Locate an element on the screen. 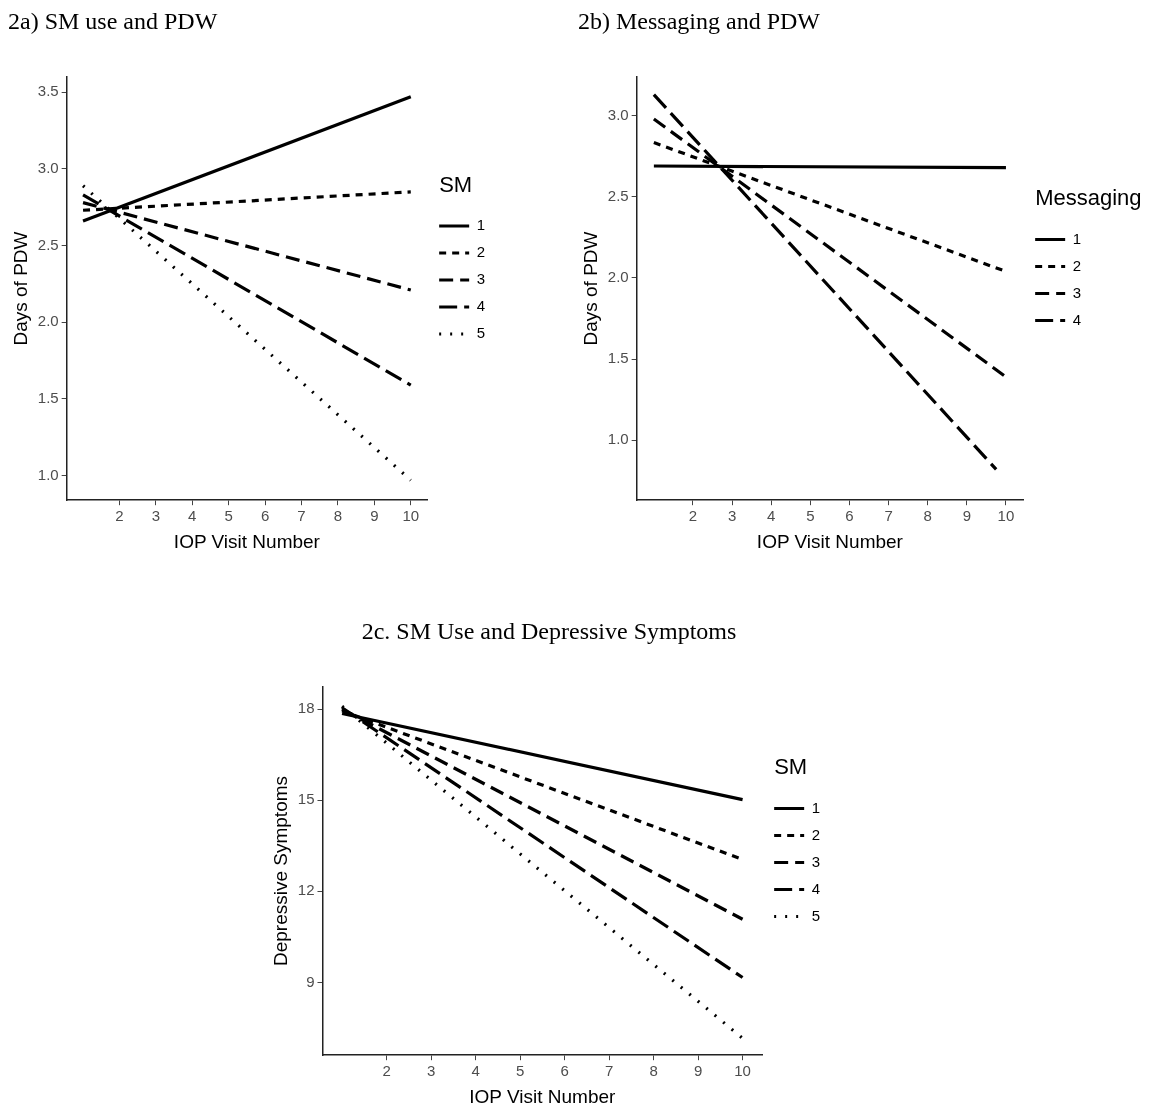 This screenshot has height=1119, width=1161. y-tick-label: 15 is located at coordinates (306, 799).